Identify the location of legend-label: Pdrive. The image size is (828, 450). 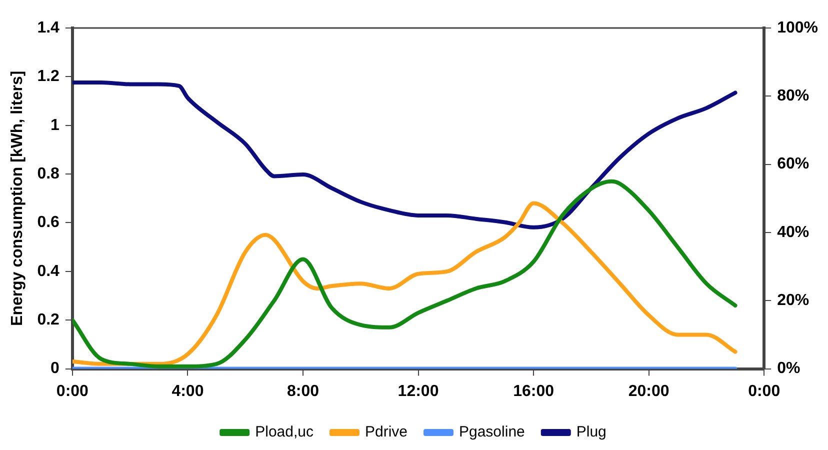
(386, 432).